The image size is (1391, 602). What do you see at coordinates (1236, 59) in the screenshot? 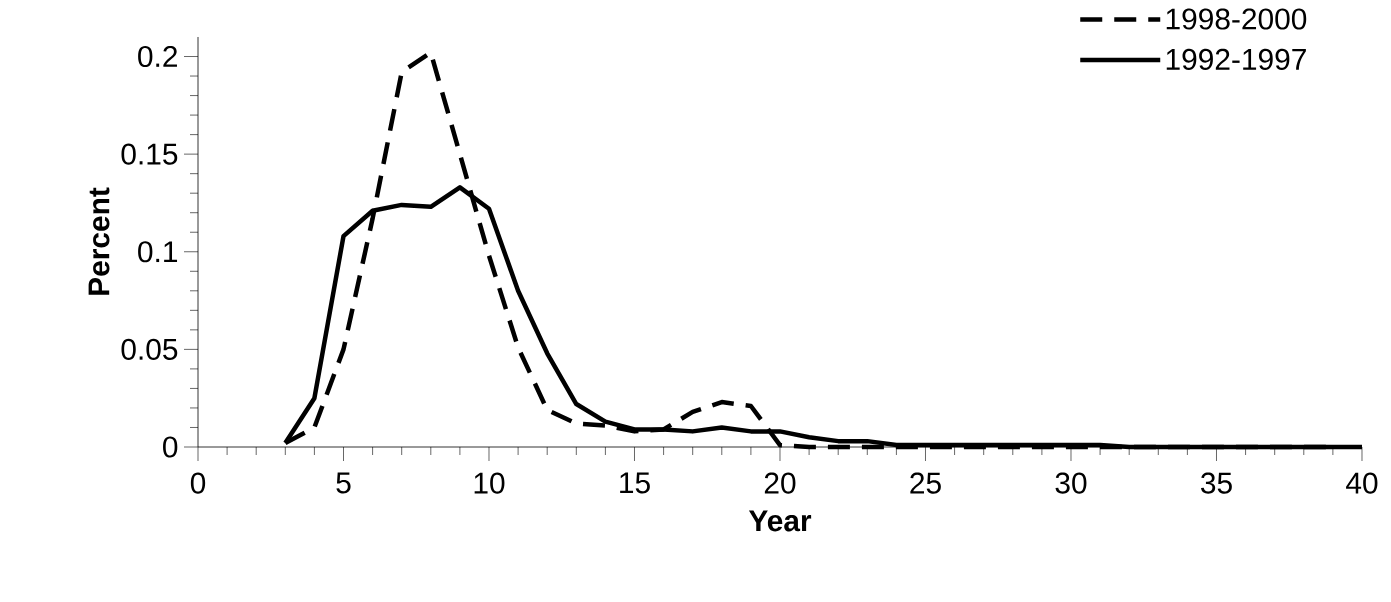
I see `legend-label: 1992-1997` at bounding box center [1236, 59].